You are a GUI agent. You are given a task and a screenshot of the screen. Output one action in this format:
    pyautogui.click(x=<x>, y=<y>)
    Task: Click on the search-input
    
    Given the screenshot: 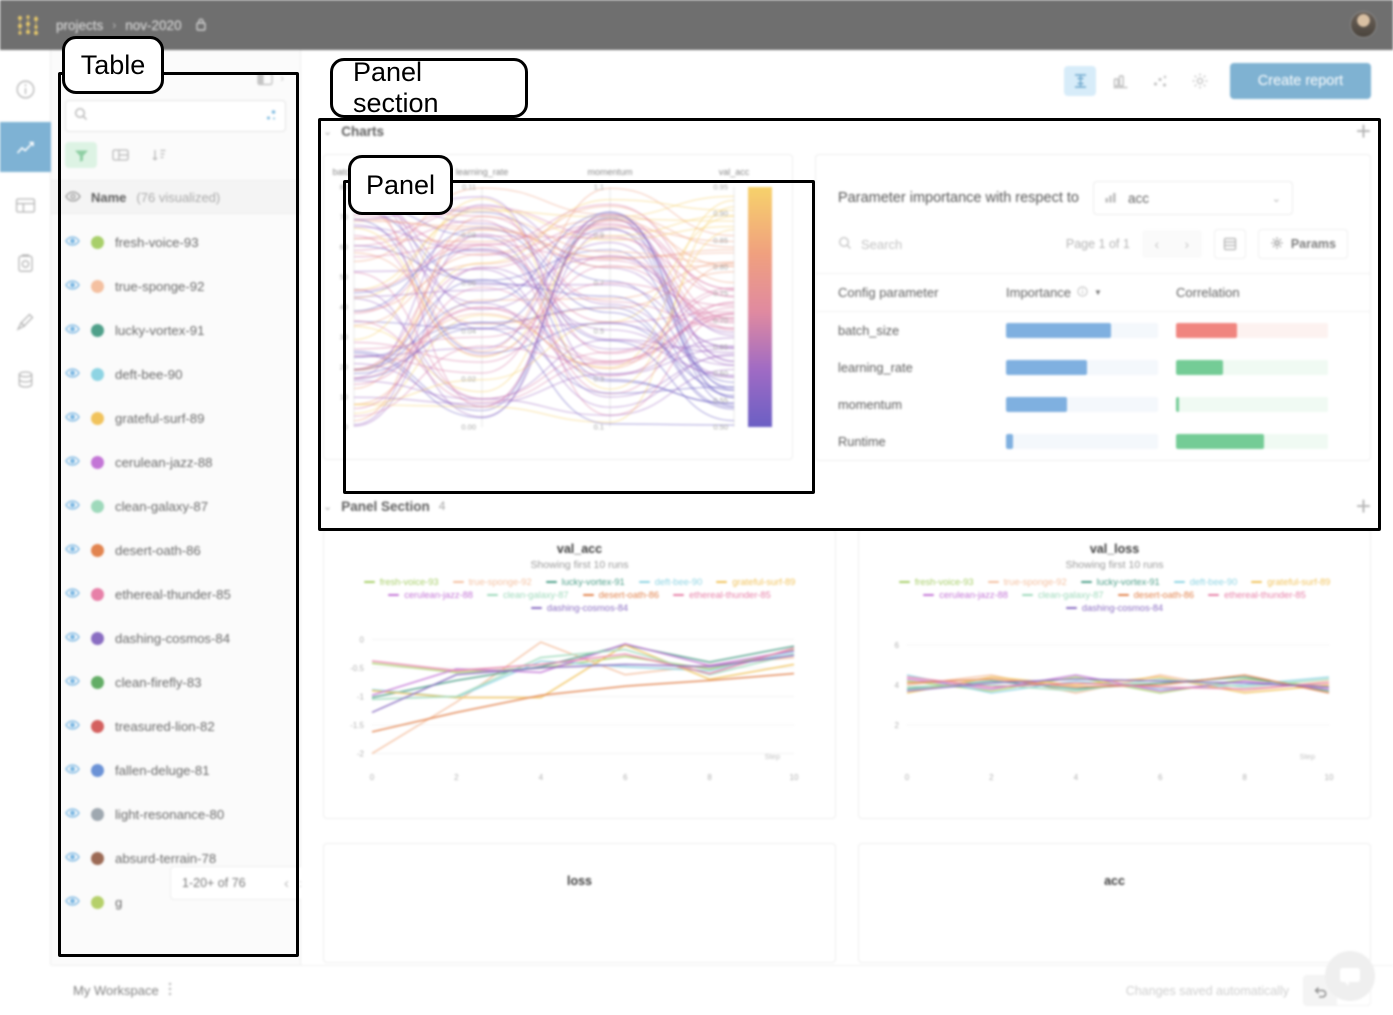 What is the action you would take?
    pyautogui.click(x=170, y=116)
    